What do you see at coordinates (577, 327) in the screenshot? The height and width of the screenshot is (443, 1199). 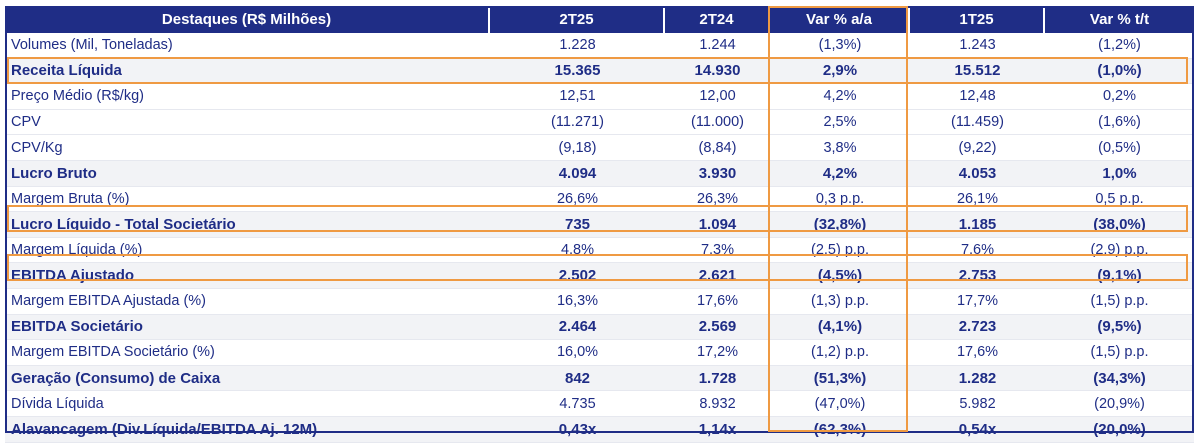 I see `row-value: 2.464` at bounding box center [577, 327].